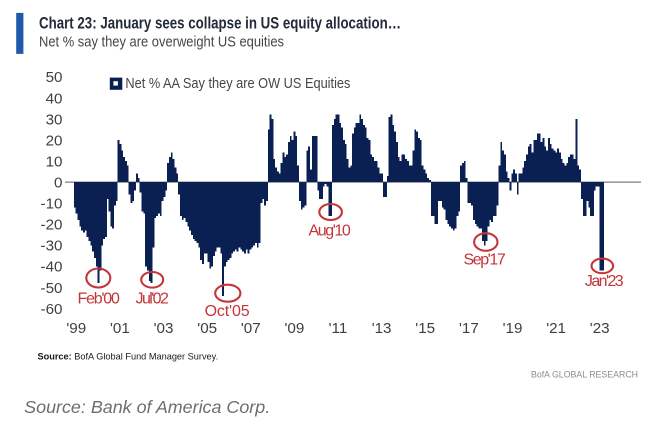 This screenshot has height=431, width=672. What do you see at coordinates (52, 267) in the screenshot?
I see `svg-text: -40` at bounding box center [52, 267].